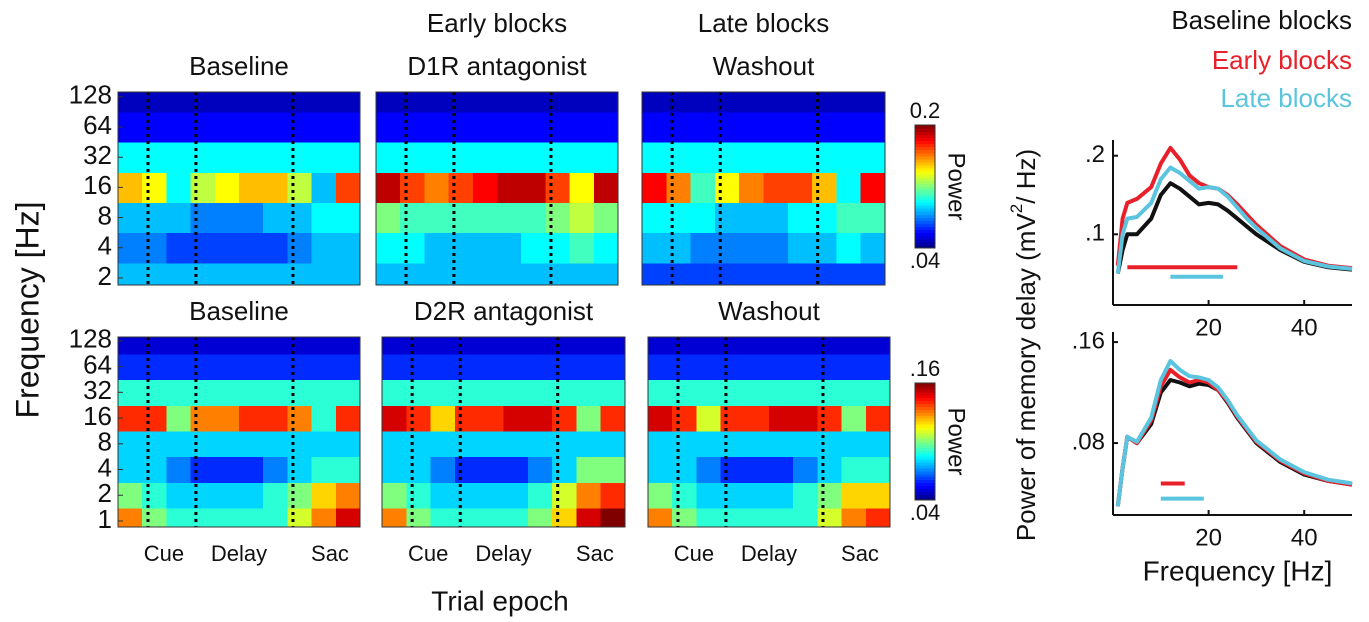 This screenshot has width=1369, height=622. What do you see at coordinates (769, 311) in the screenshot?
I see `panel-title: Washout` at bounding box center [769, 311].